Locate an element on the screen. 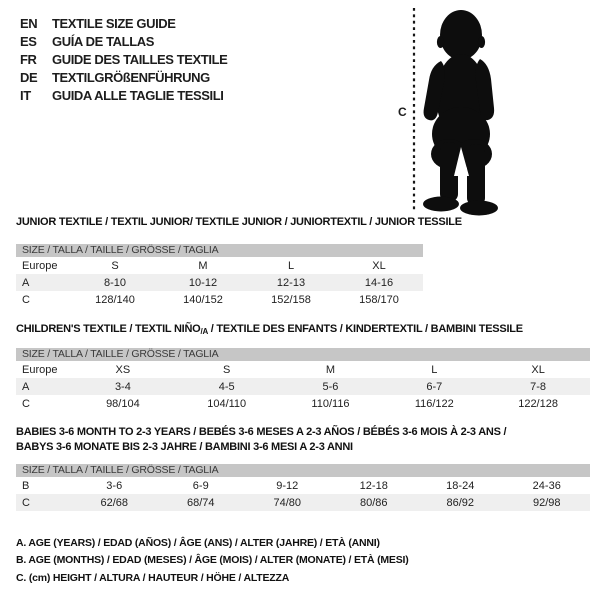 The image size is (600, 600). table-row: C 98/104 104/110 110/116 116/122 122/128 is located at coordinates (303, 403).